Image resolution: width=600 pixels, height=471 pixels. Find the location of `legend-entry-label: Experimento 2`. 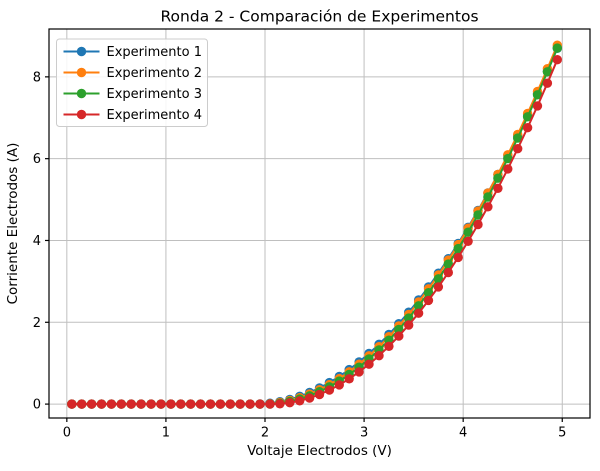

legend-entry-label: Experimento 2 is located at coordinates (154, 73).